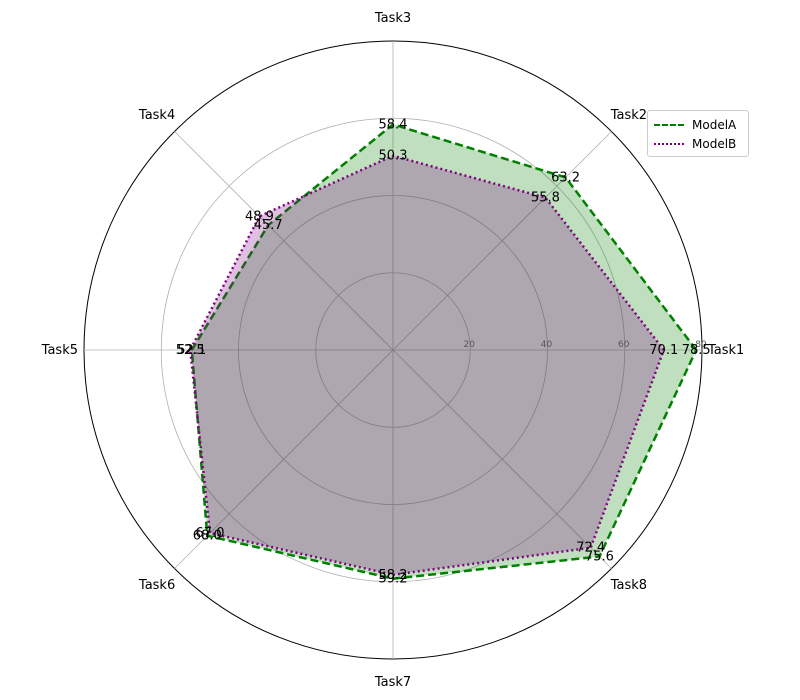 The width and height of the screenshot is (800, 700). What do you see at coordinates (565, 177) in the screenshot?
I see `data-label-modela: 63.2` at bounding box center [565, 177].